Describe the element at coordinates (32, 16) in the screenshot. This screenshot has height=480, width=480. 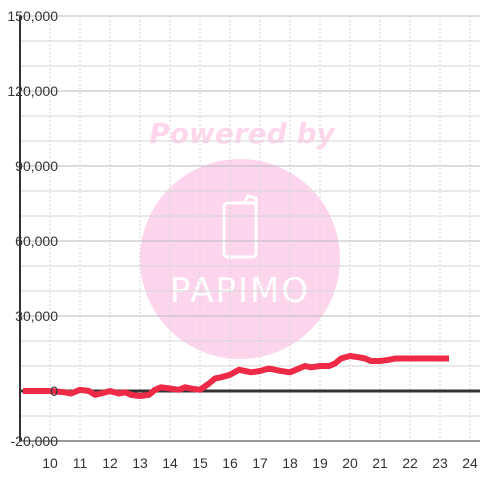
I see `y-tick-label: 150,000` at that location.